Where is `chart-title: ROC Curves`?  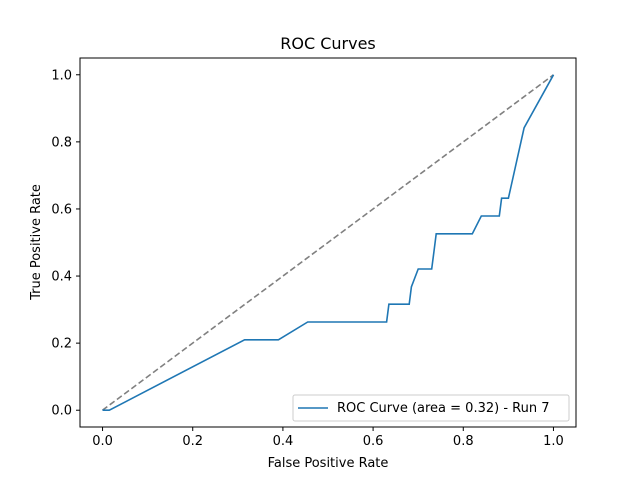
chart-title: ROC Curves is located at coordinates (328, 43).